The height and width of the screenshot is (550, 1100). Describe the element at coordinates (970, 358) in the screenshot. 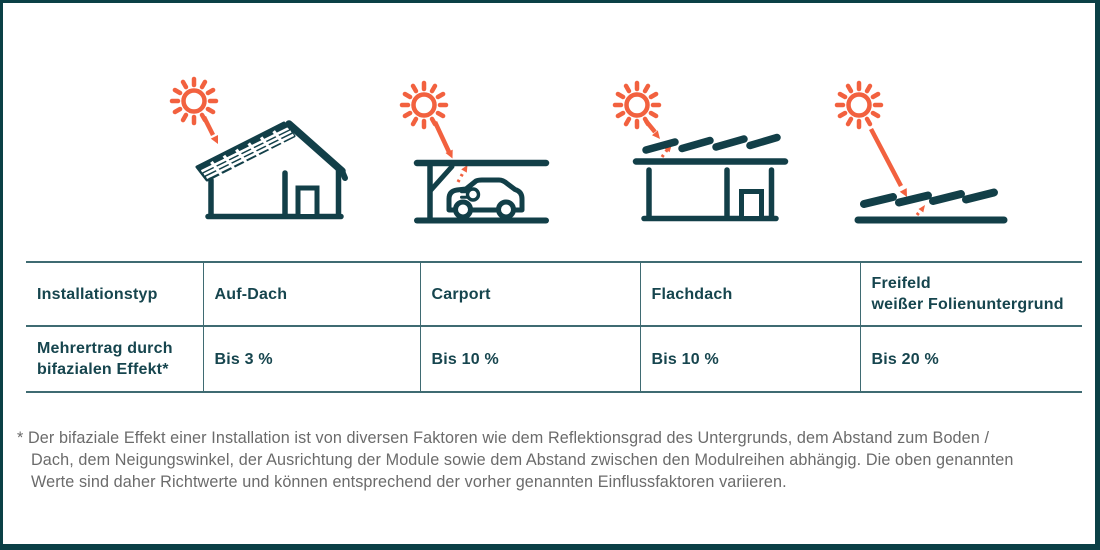

I see `value-freifeld: Bis 20 %` at that location.